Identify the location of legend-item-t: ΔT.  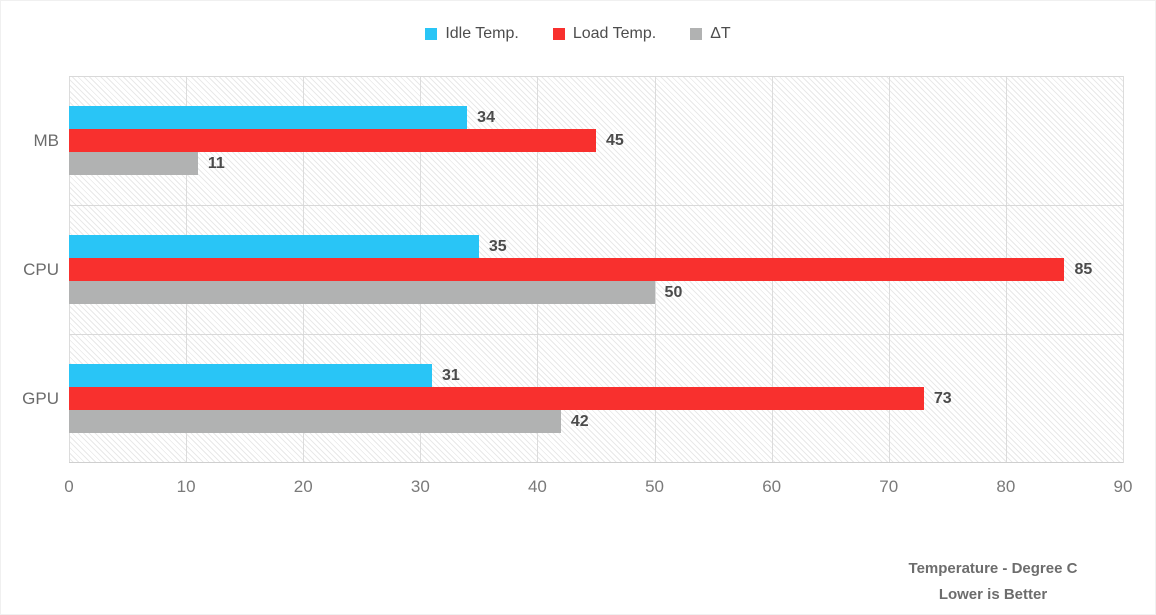
(710, 34).